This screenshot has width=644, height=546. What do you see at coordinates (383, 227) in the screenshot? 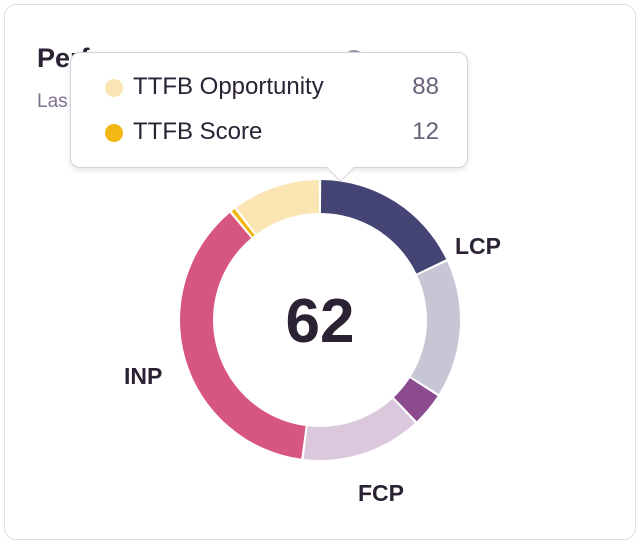
I see `donut-slice-lcp` at bounding box center [383, 227].